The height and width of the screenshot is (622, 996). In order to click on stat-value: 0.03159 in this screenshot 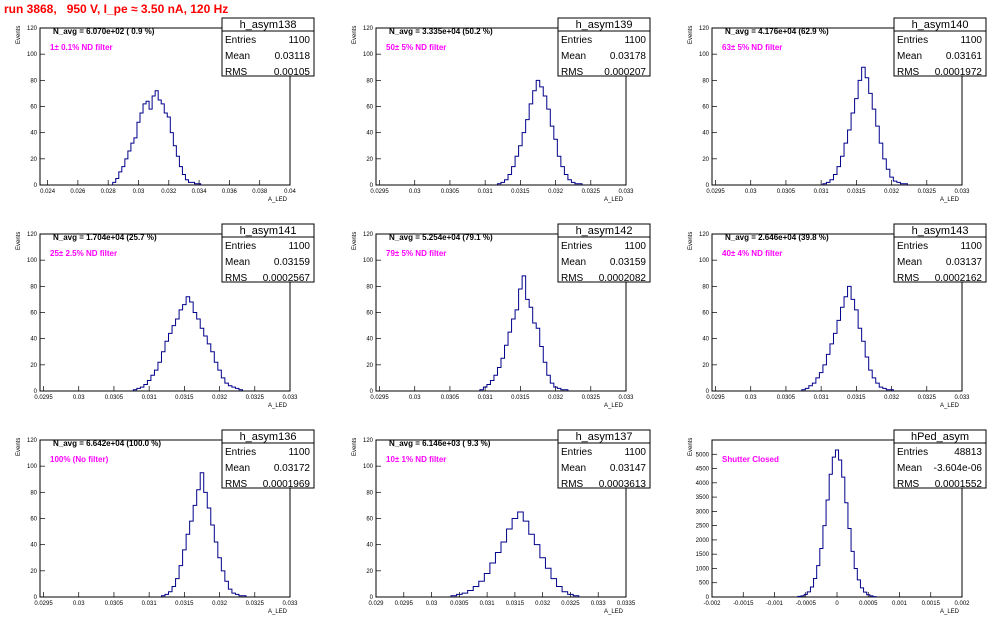, I will do `click(628, 262)`.